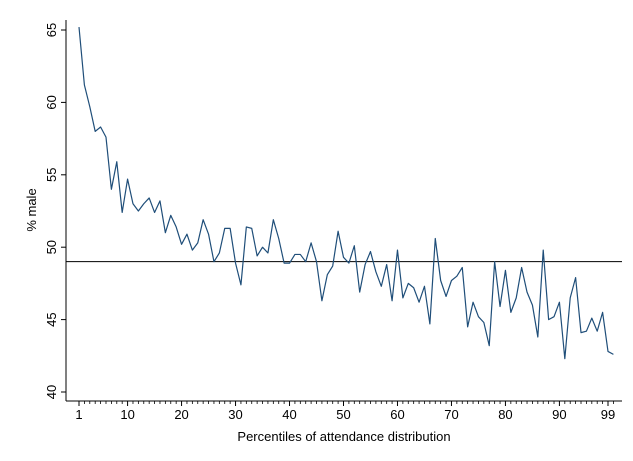  Describe the element at coordinates (289, 414) in the screenshot. I see `x-tick-label: 40` at that location.